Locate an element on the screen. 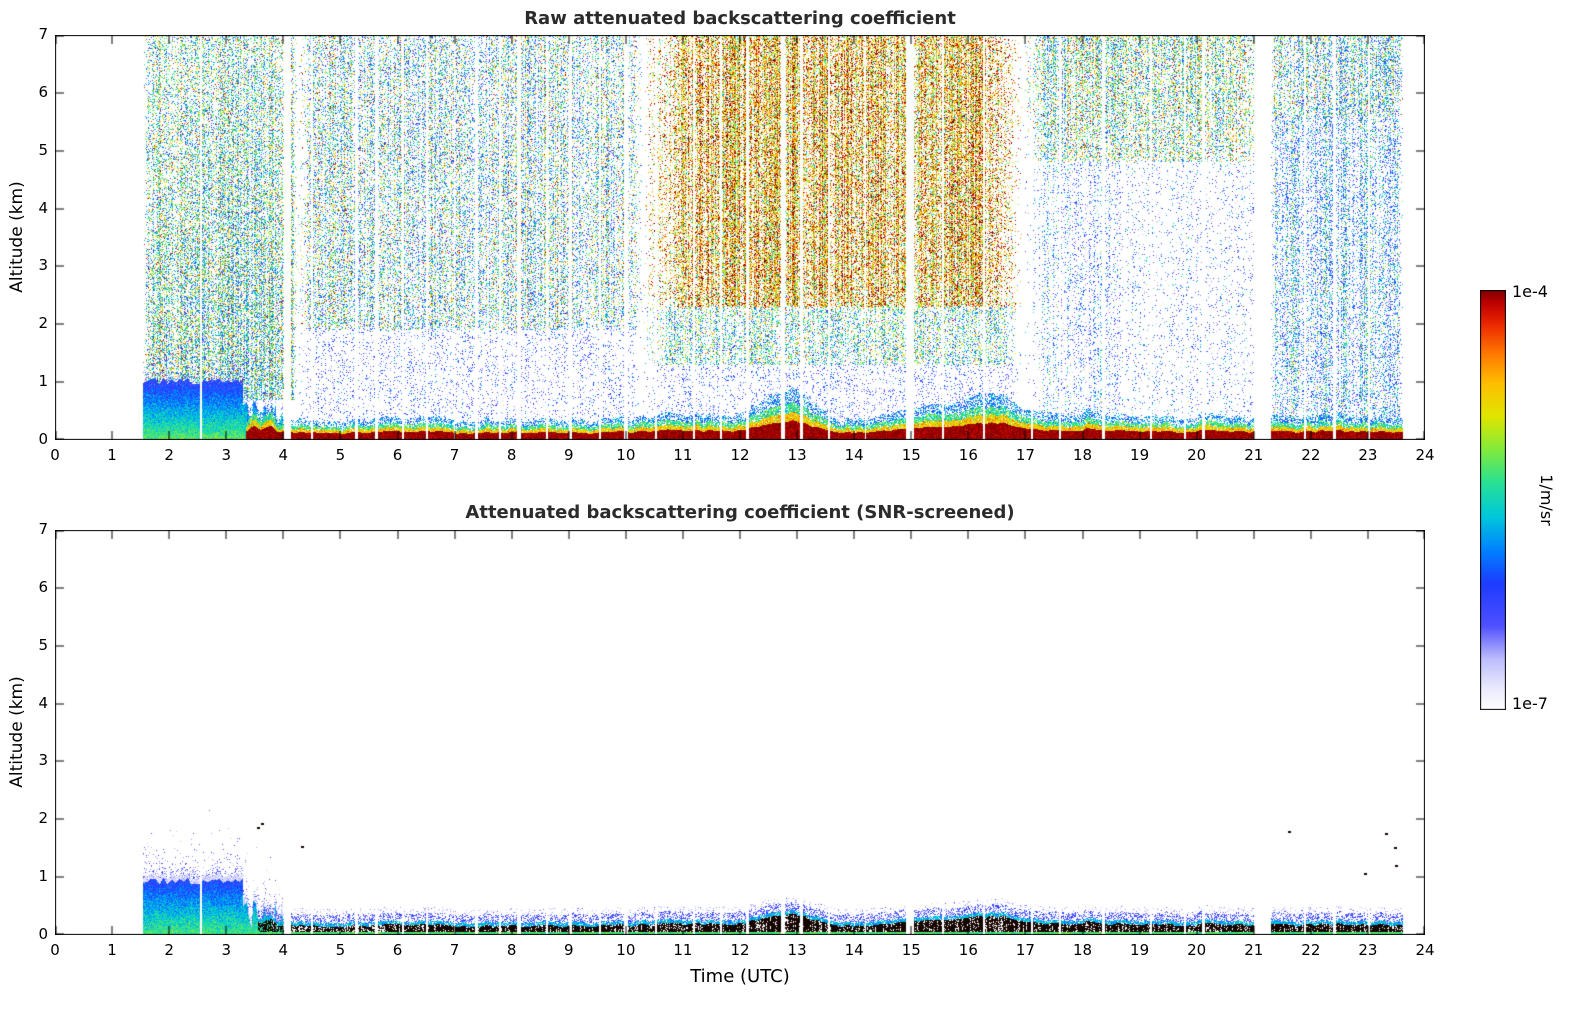 This screenshot has height=1020, width=1595. x-axis-label: Time (UTC) is located at coordinates (740, 976).